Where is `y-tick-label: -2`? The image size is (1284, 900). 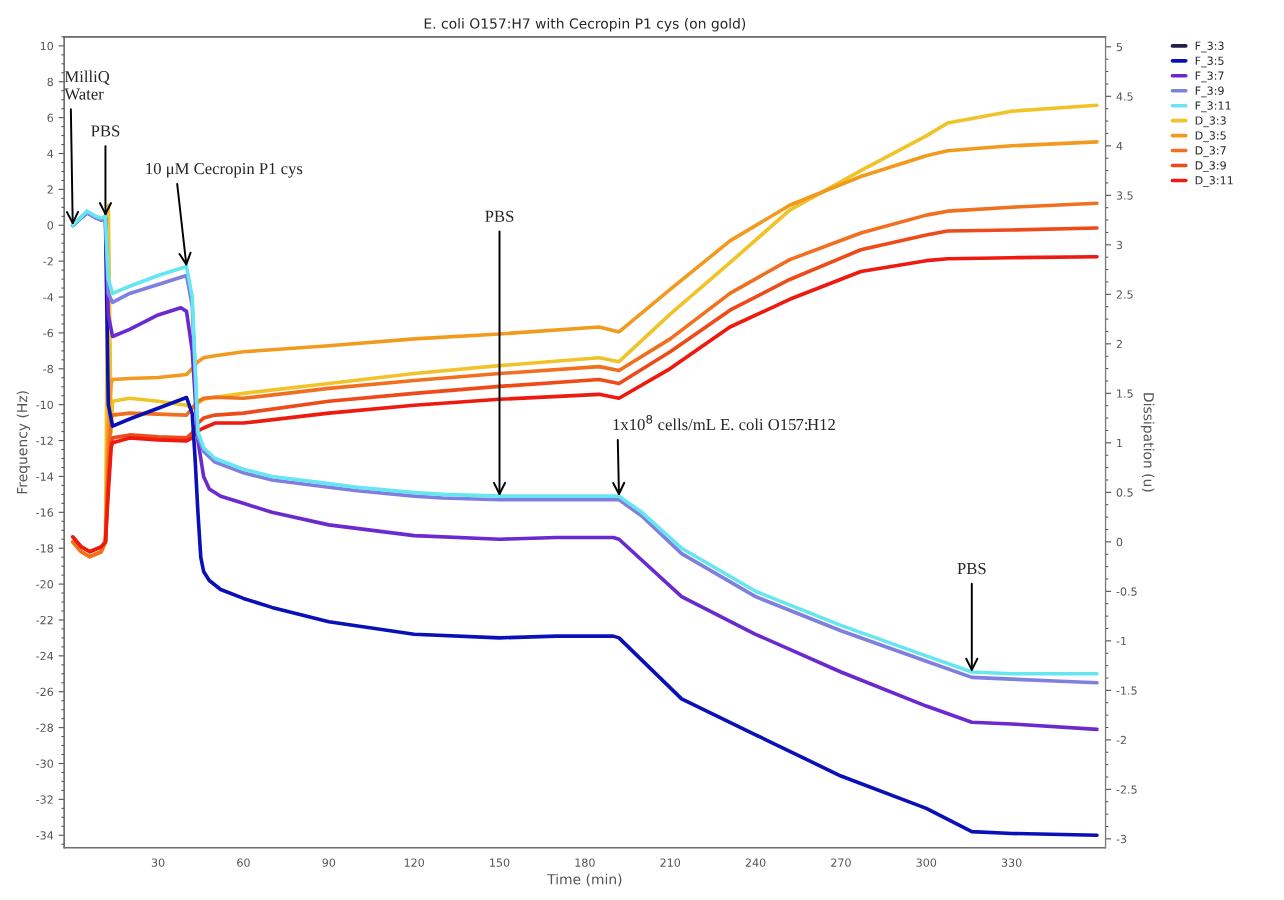
y-tick-label: -2 is located at coordinates (48, 261).